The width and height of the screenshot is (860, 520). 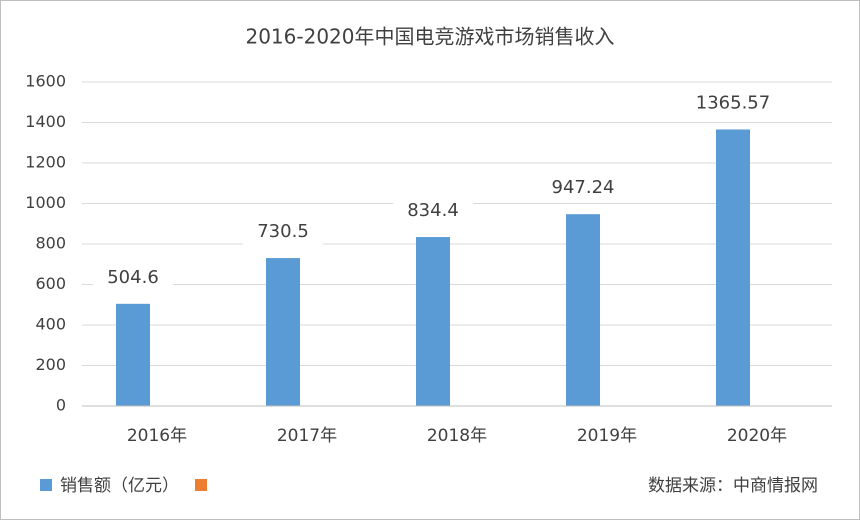 I want to click on data-label: 730.5, so click(x=283, y=231).